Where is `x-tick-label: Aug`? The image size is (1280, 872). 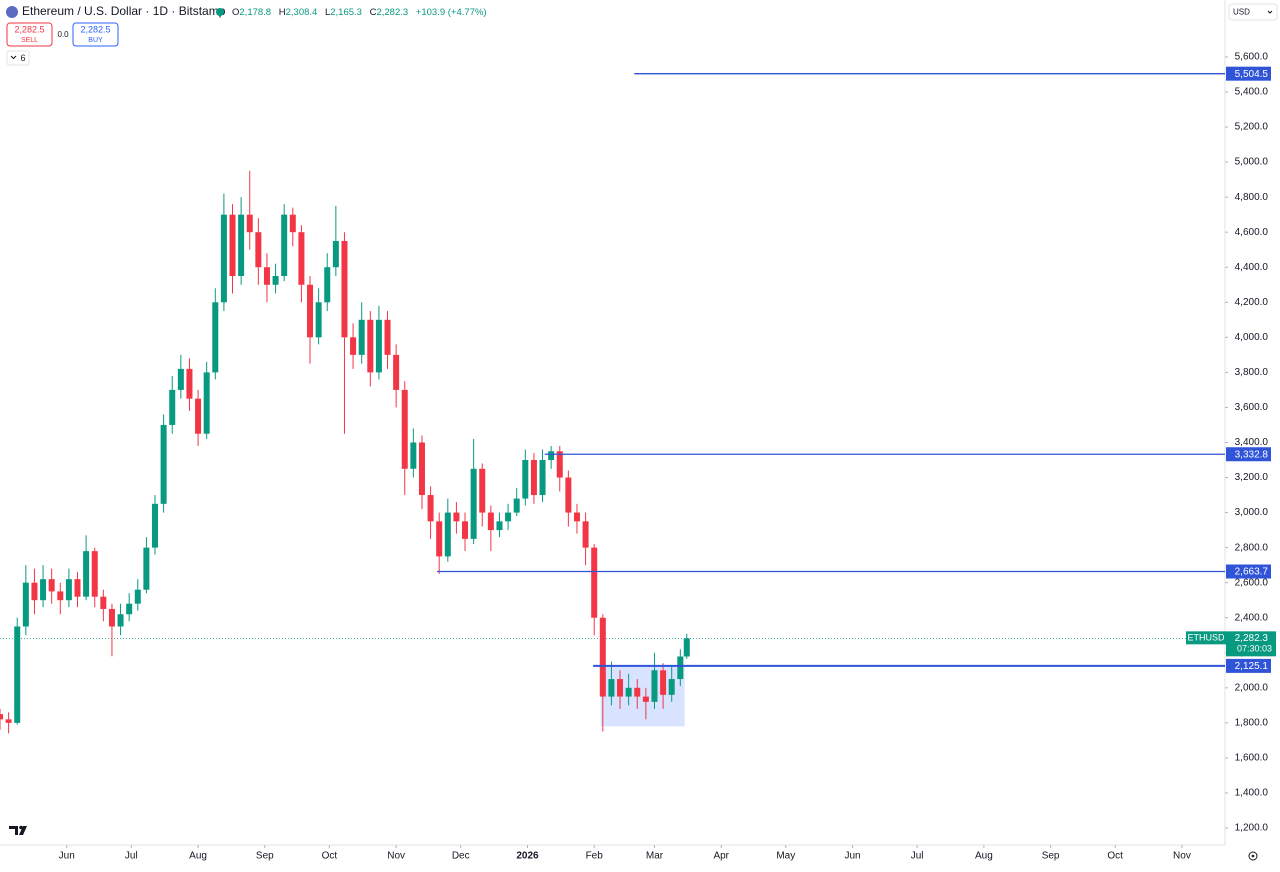
x-tick-label: Aug is located at coordinates (198, 856).